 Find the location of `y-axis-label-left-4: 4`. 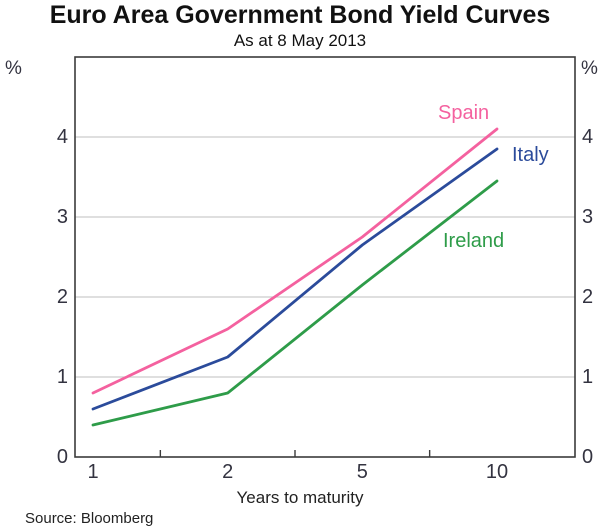

y-axis-label-left-4: 4 is located at coordinates (62, 137).